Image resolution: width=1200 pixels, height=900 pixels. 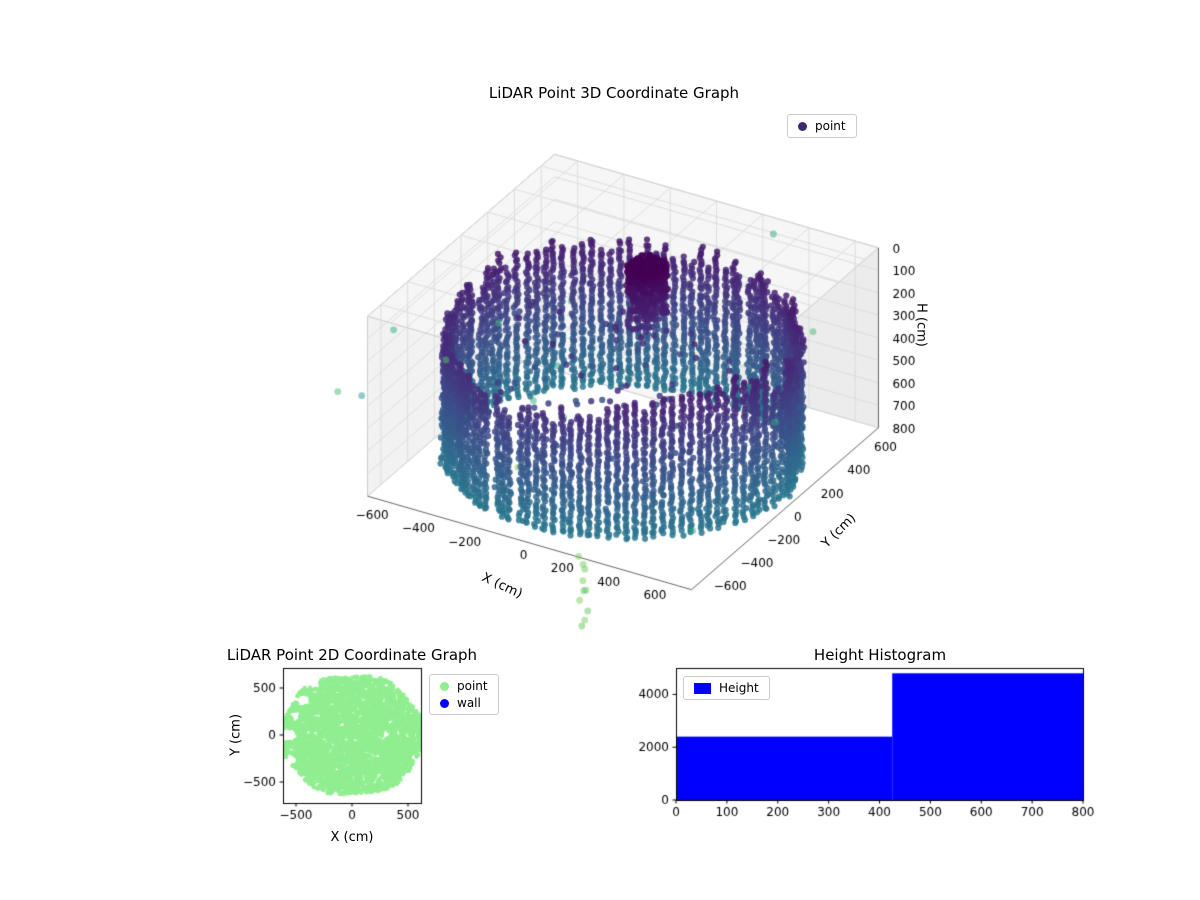 I want to click on legend-label-wall: wall, so click(x=469, y=703).